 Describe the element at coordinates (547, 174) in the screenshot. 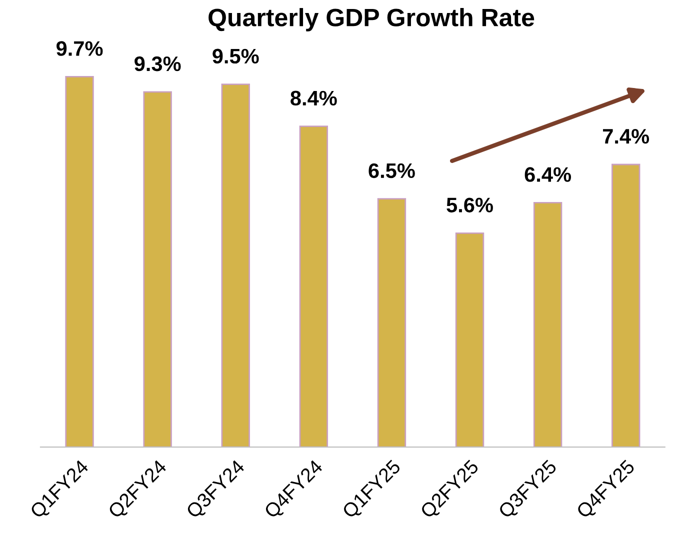

I see `data-label: 6.4%` at that location.